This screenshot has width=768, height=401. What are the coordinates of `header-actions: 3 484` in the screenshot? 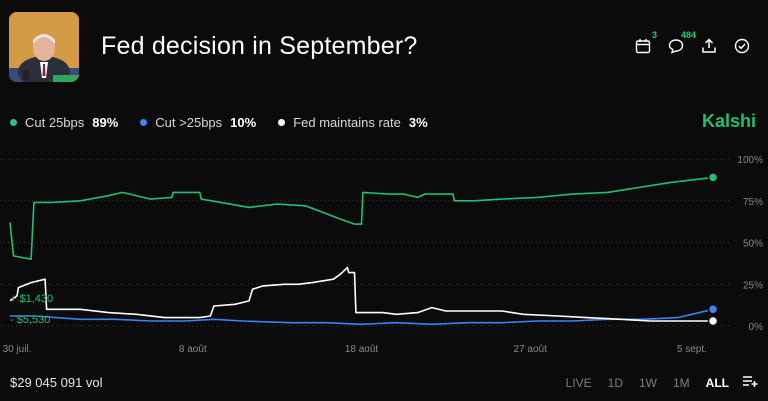 It's located at (692, 43).